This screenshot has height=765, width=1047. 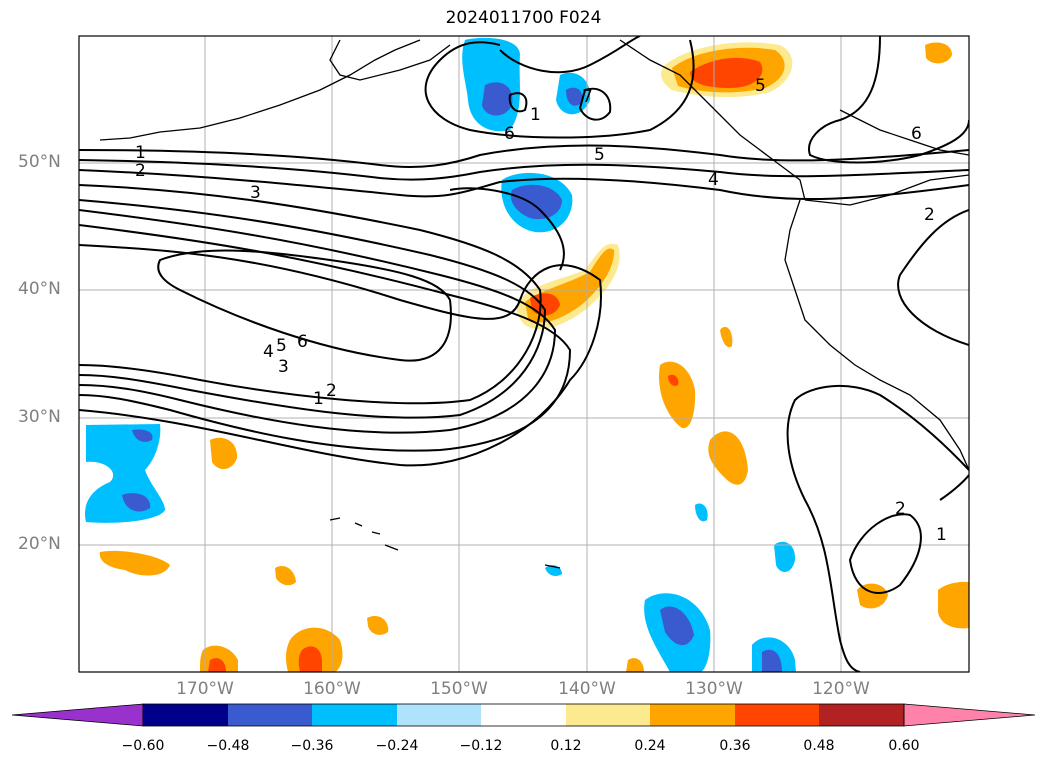 What do you see at coordinates (714, 689) in the screenshot?
I see `lon-label: 130°W` at bounding box center [714, 689].